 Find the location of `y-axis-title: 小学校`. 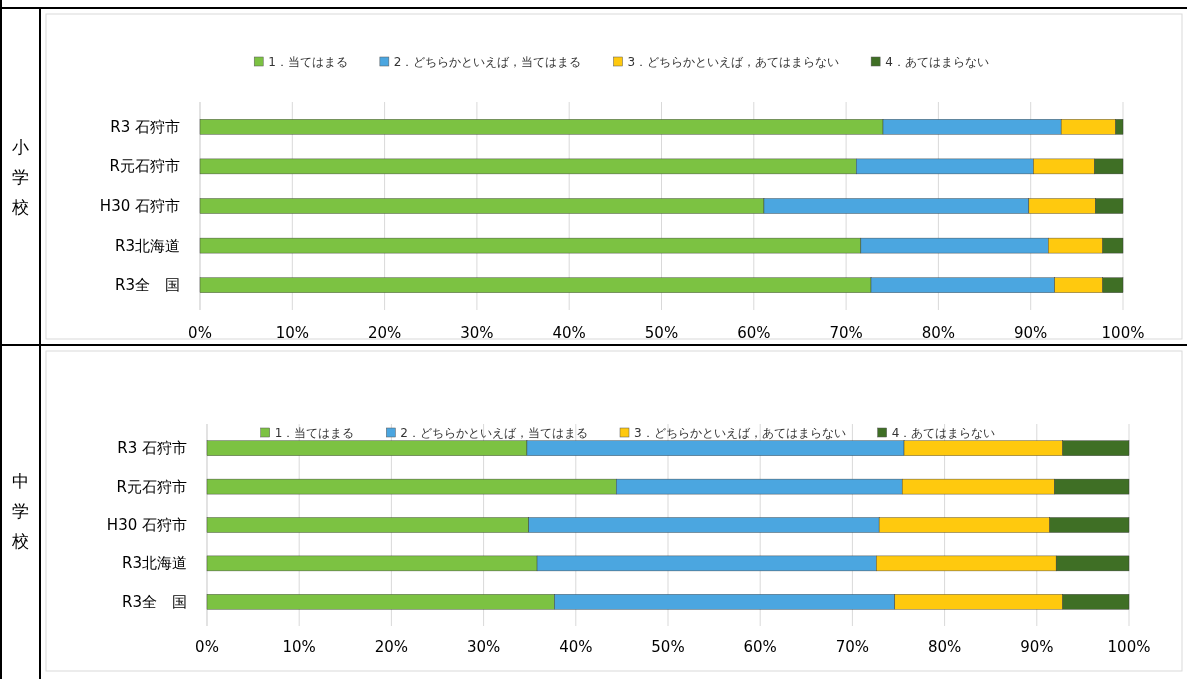

y-axis-title: 小学校 is located at coordinates (19, 176).